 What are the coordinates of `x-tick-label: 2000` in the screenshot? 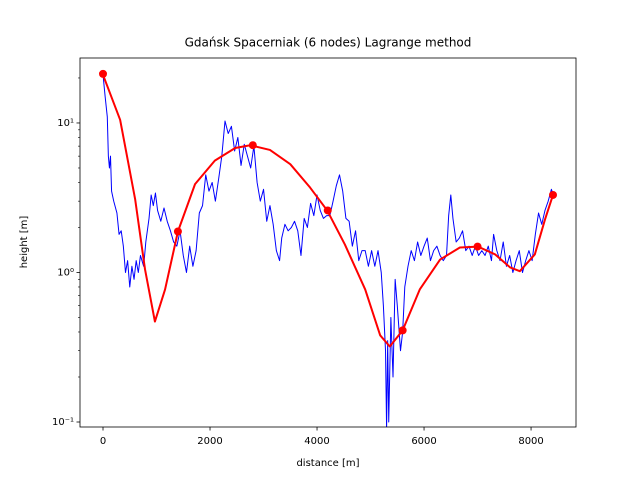 It's located at (209, 441).